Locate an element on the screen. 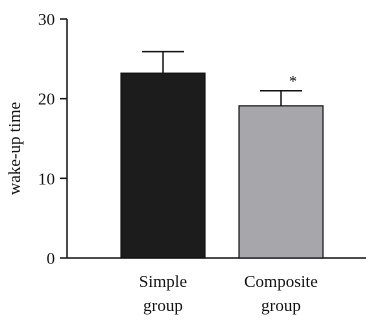 The width and height of the screenshot is (379, 321). y-tick-label: 10 is located at coordinates (46, 178).